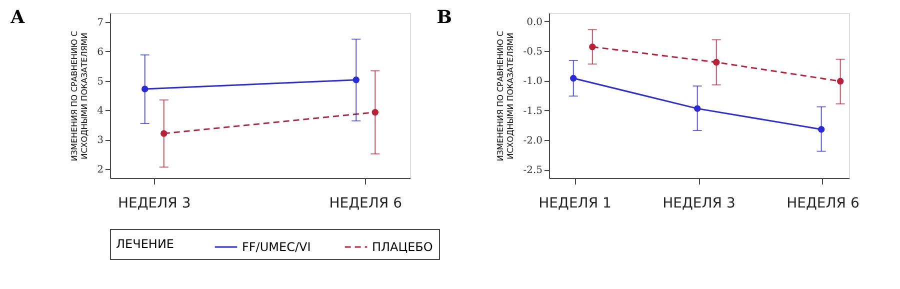  What do you see at coordinates (534, 22) in the screenshot?
I see `y-tick-label: 0.0` at bounding box center [534, 22].